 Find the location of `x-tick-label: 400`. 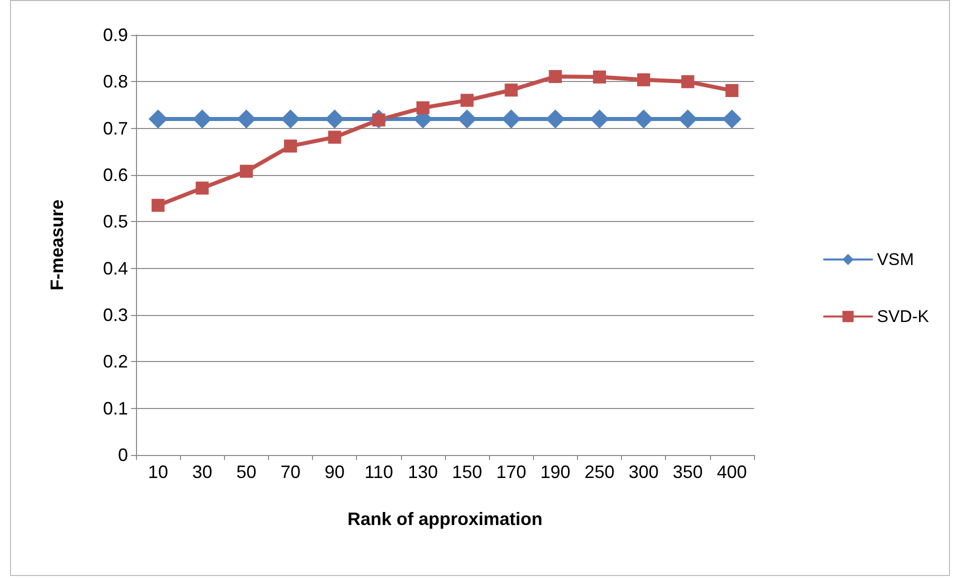

x-tick-label: 400 is located at coordinates (731, 472).